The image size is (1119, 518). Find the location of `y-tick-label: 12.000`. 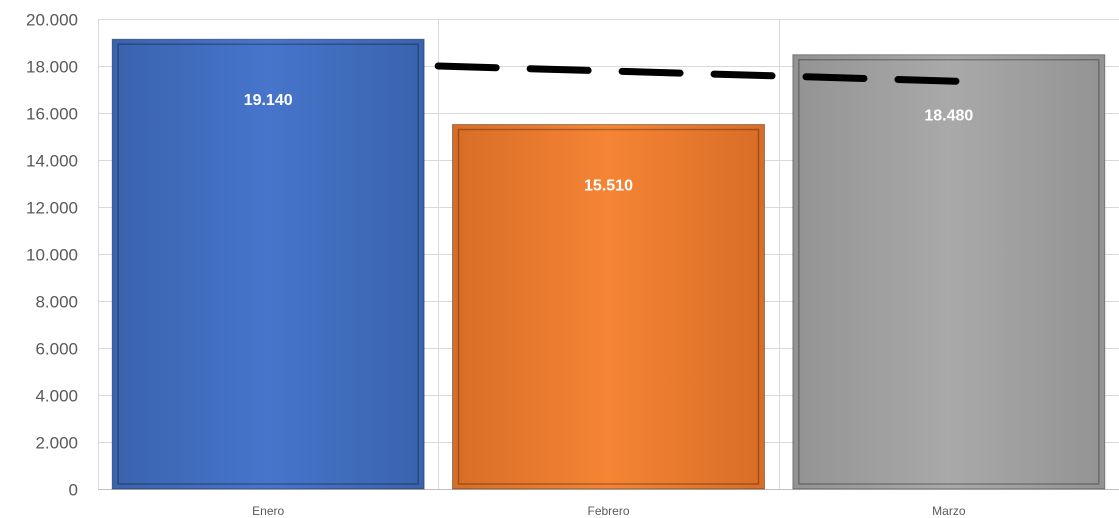

y-tick-label: 12.000 is located at coordinates (52, 208).